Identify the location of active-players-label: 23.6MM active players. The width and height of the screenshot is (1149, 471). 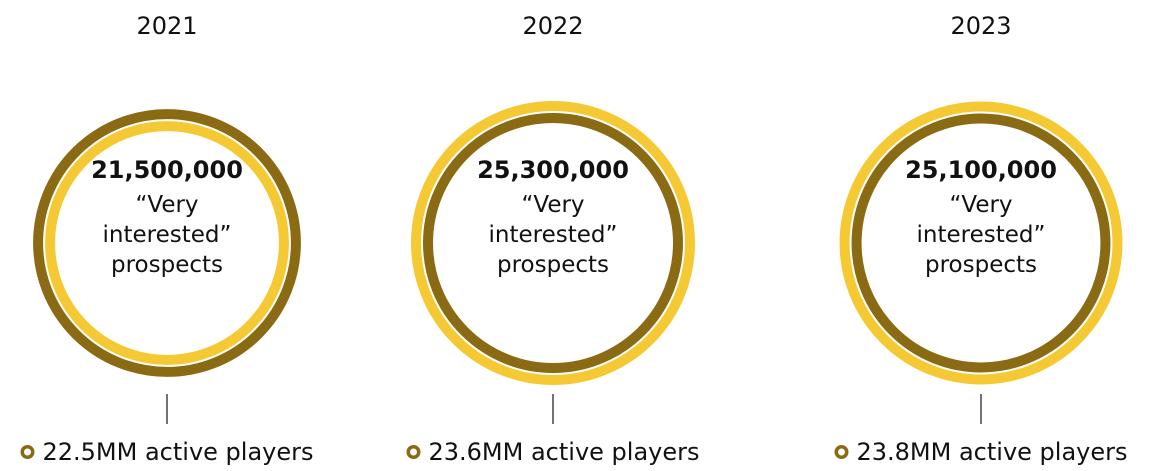
(563, 452).